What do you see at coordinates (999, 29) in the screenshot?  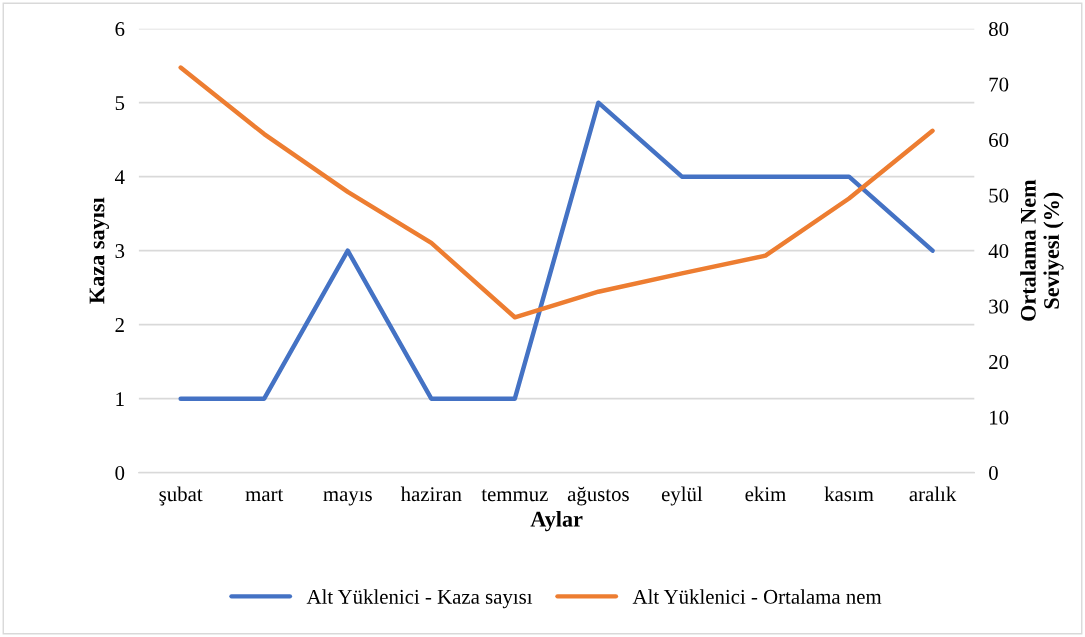 I see `y2-tick-label: 80` at bounding box center [999, 29].